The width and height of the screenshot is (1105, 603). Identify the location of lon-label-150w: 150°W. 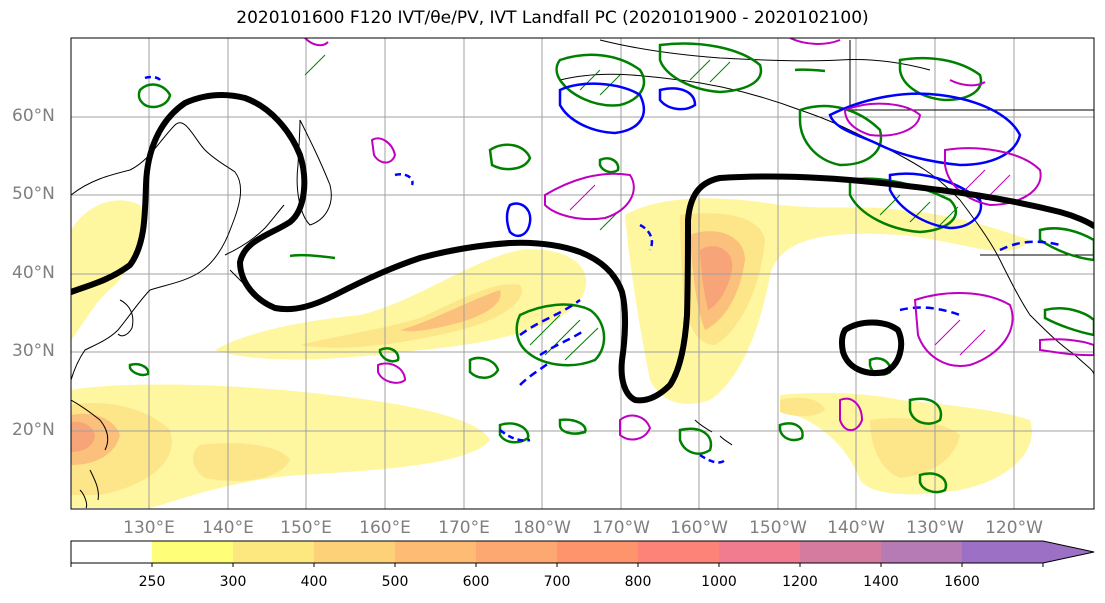
(778, 528).